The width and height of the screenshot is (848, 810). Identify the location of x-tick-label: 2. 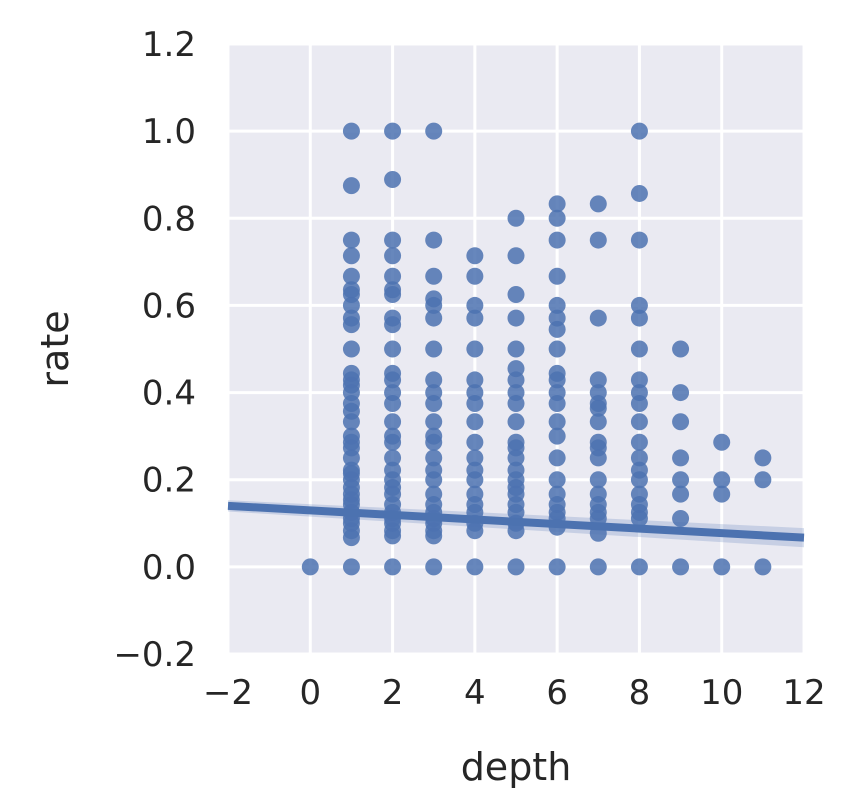
(393, 693).